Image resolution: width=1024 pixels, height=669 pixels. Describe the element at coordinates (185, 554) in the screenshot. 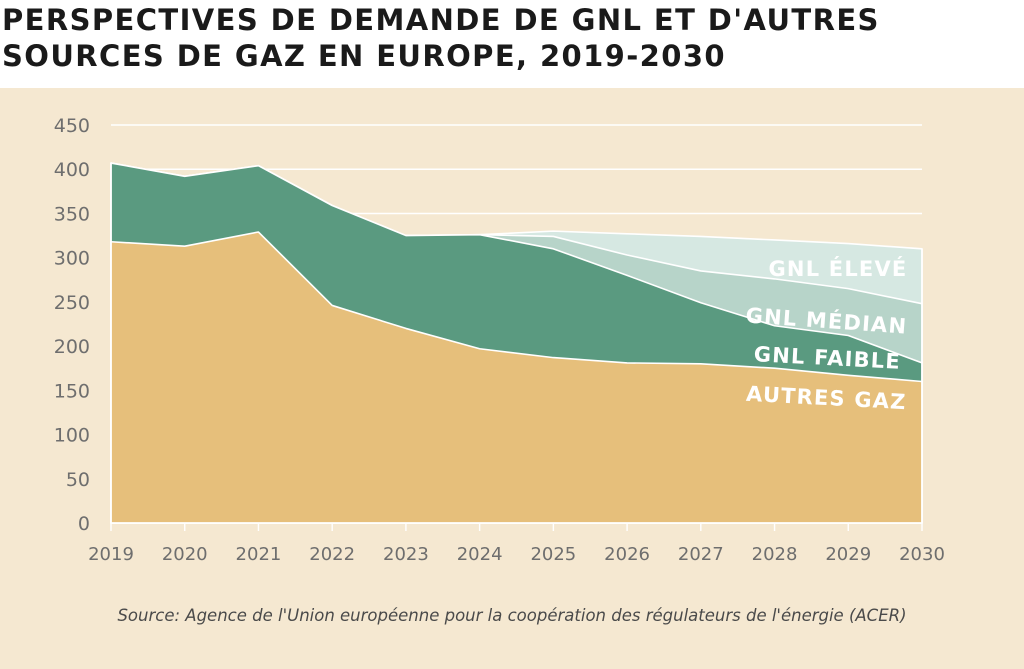

I see `x-tick-label: 2020` at that location.